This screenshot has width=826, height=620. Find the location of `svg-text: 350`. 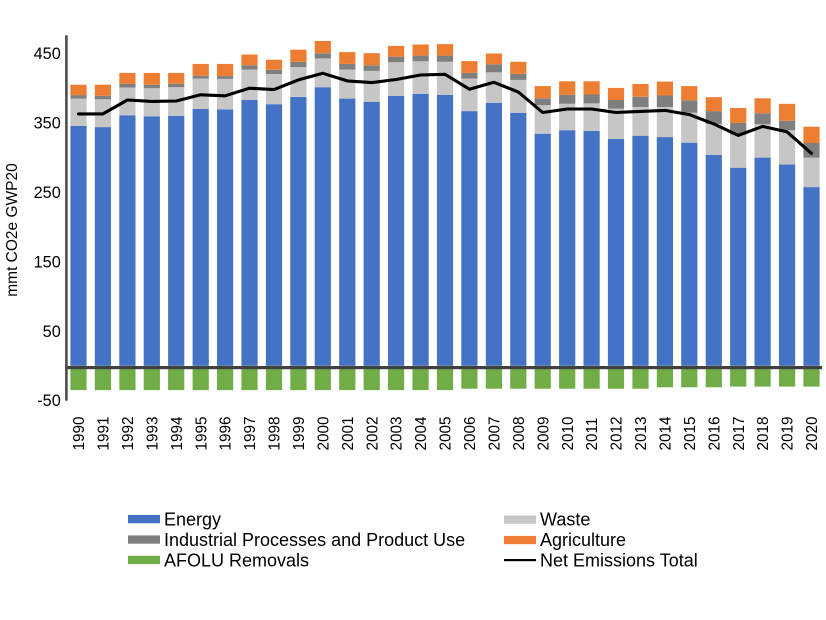

svg-text: 350 is located at coordinates (47, 124).